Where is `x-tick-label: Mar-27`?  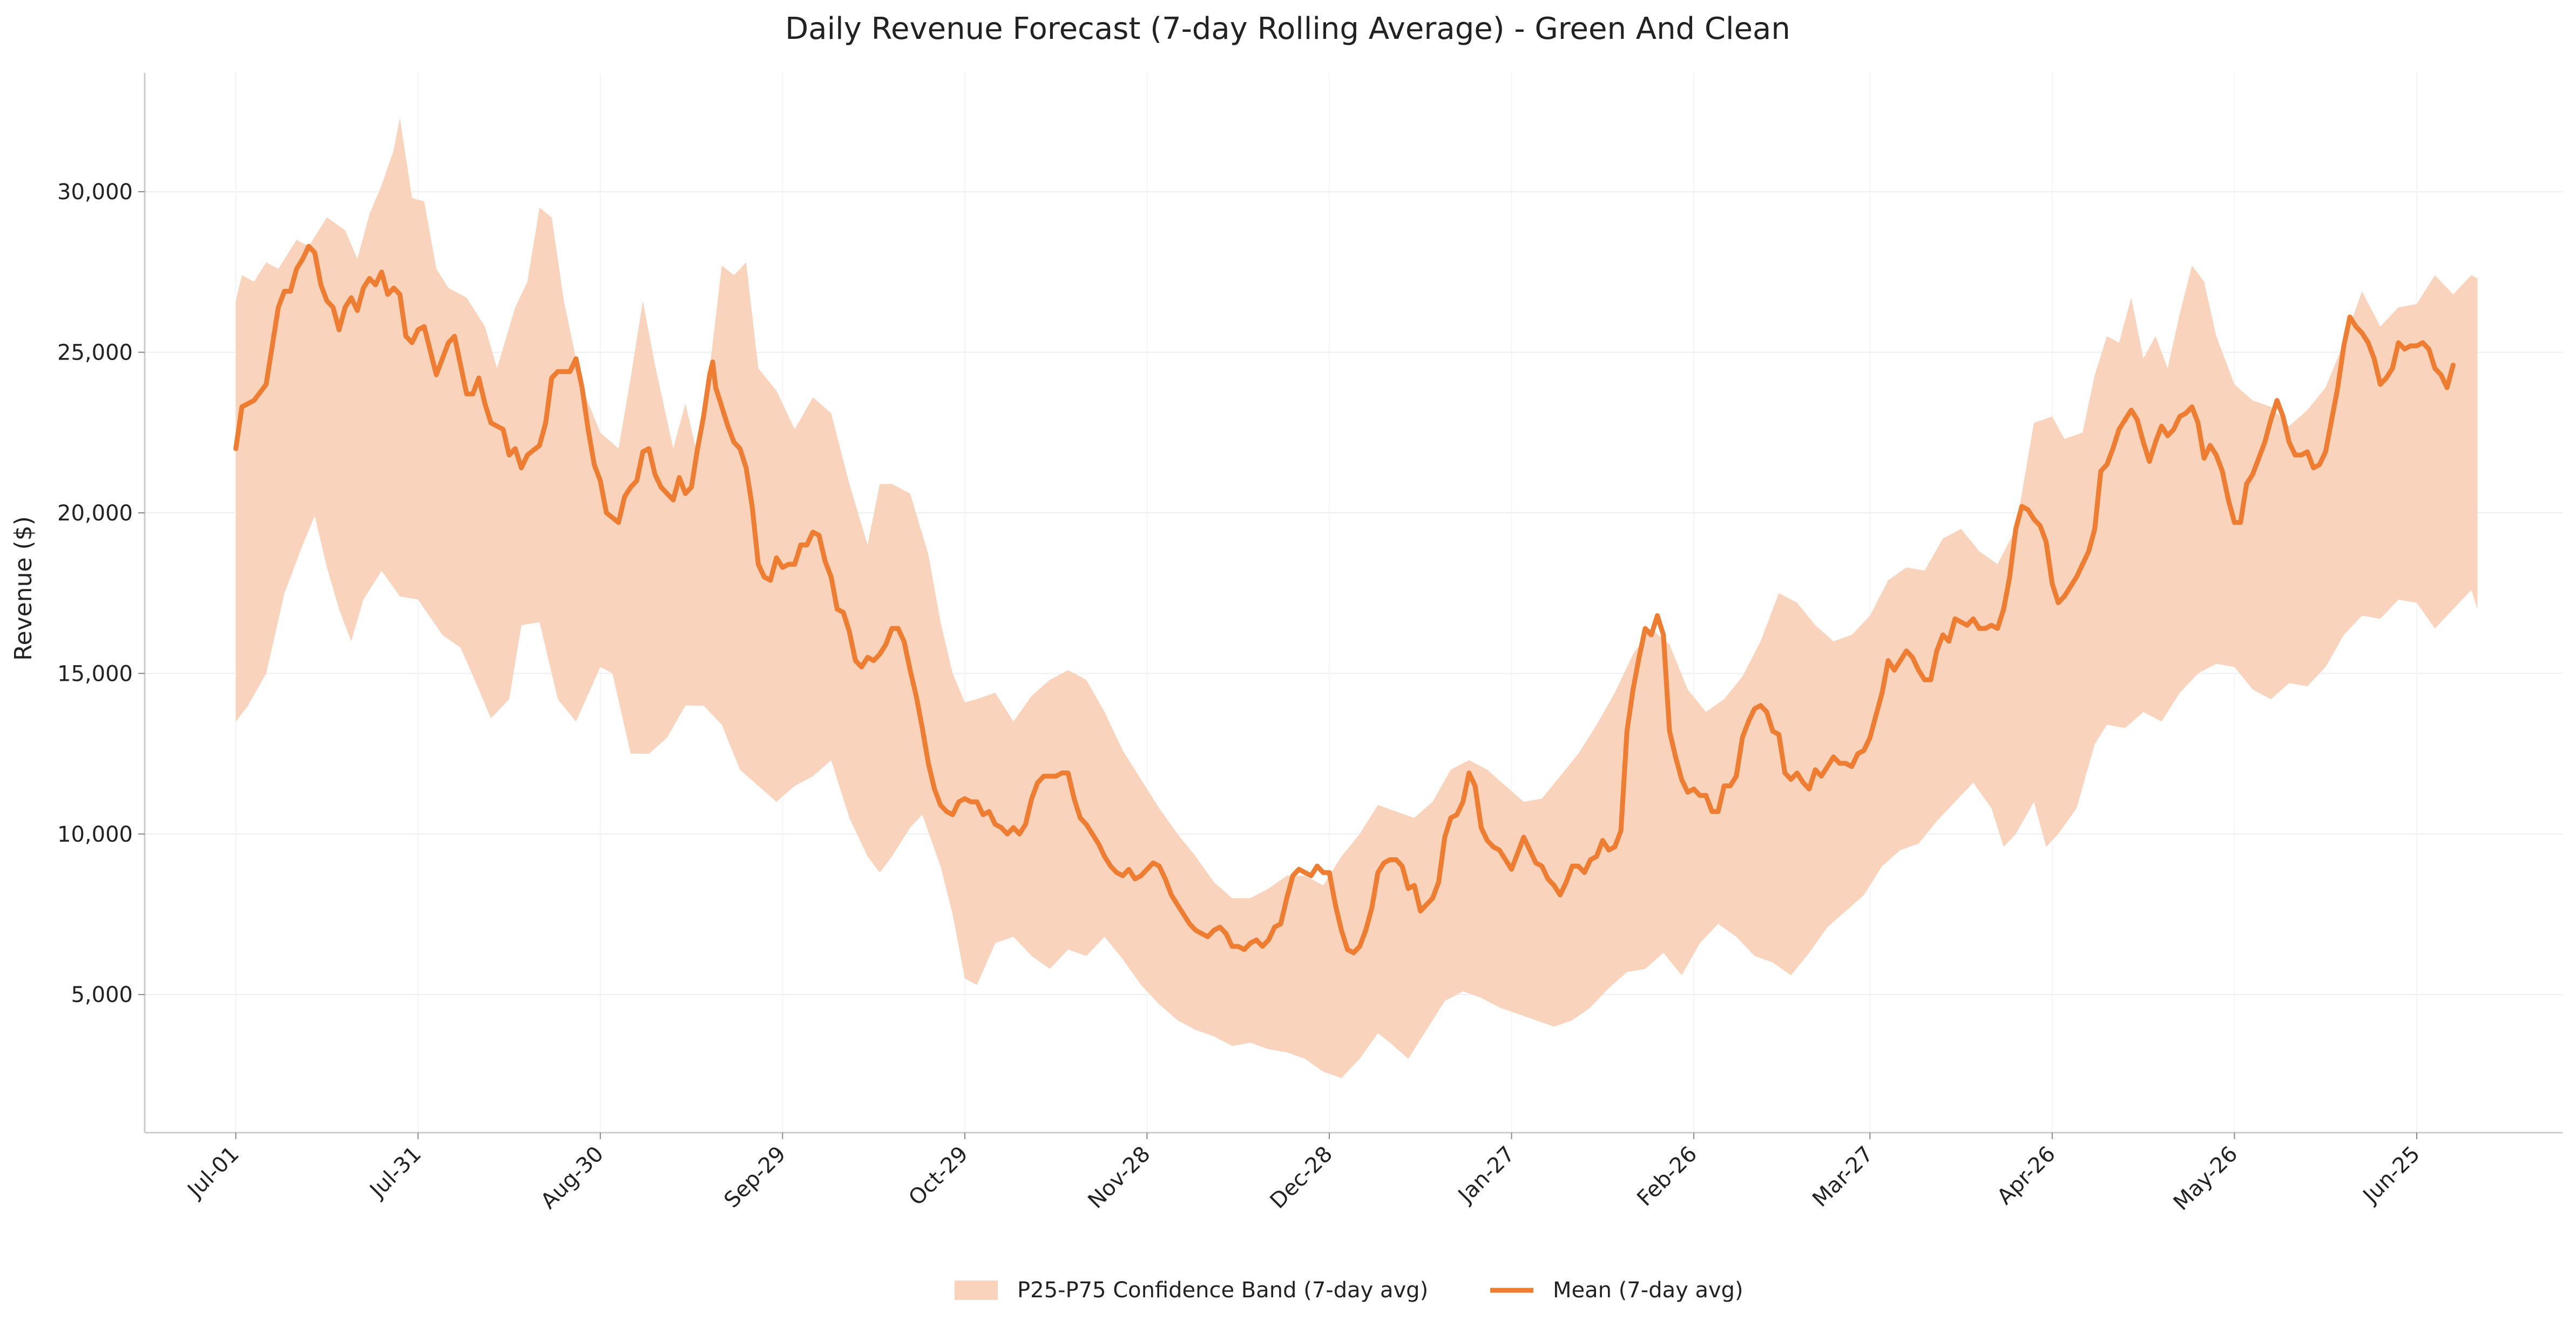
x-tick-label: Mar-27 is located at coordinates (1843, 1177).